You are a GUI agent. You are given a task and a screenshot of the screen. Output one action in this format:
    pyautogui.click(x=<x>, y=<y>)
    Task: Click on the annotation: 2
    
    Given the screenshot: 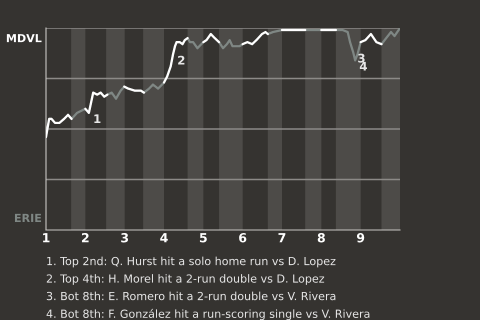 What is the action you would take?
    pyautogui.click(x=181, y=60)
    